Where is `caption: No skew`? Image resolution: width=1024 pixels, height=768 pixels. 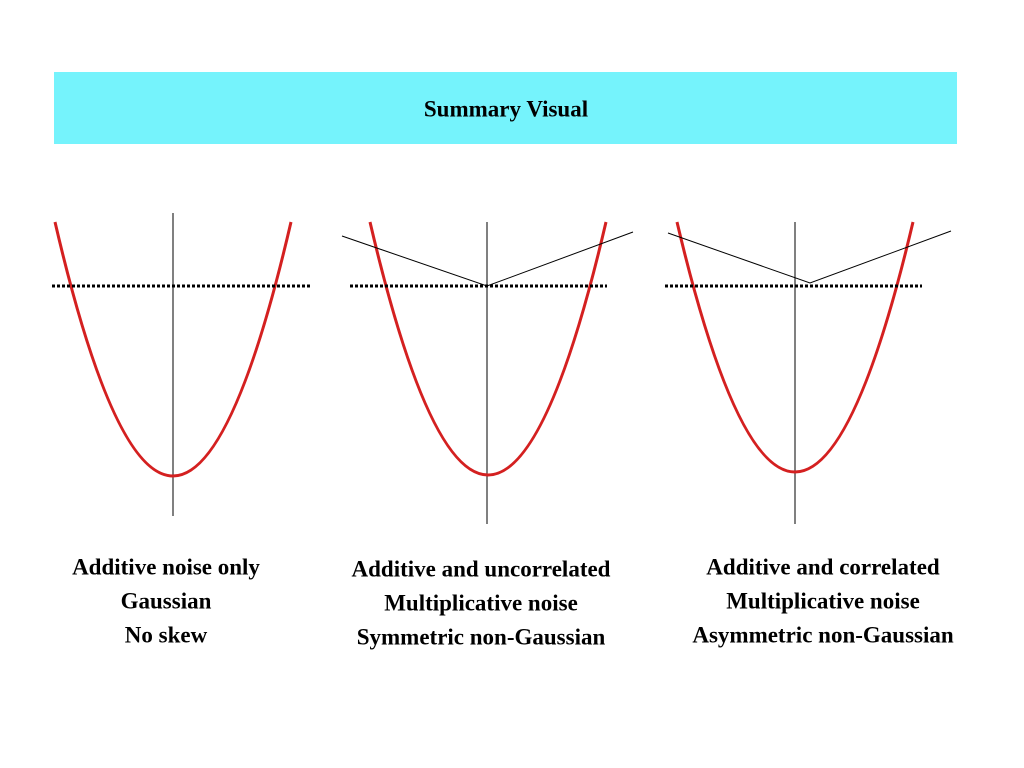 caption: No skew is located at coordinates (166, 634).